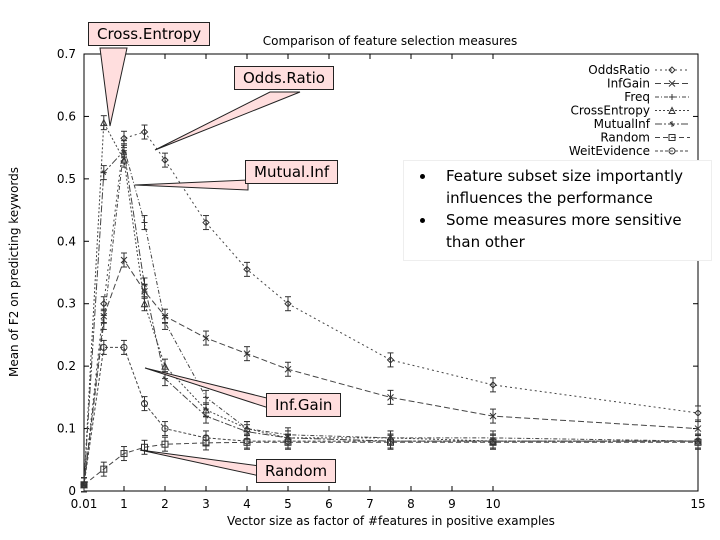  What do you see at coordinates (370, 504) in the screenshot?
I see `x-tick-label: 7` at bounding box center [370, 504].